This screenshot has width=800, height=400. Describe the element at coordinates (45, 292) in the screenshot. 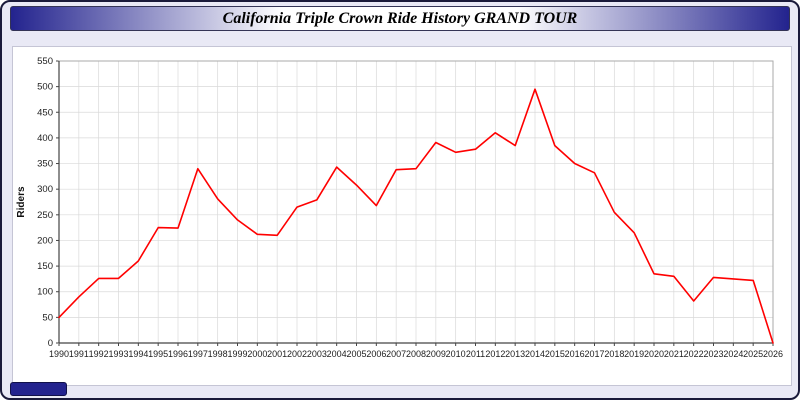

I see `svg-text: 100` at that location.